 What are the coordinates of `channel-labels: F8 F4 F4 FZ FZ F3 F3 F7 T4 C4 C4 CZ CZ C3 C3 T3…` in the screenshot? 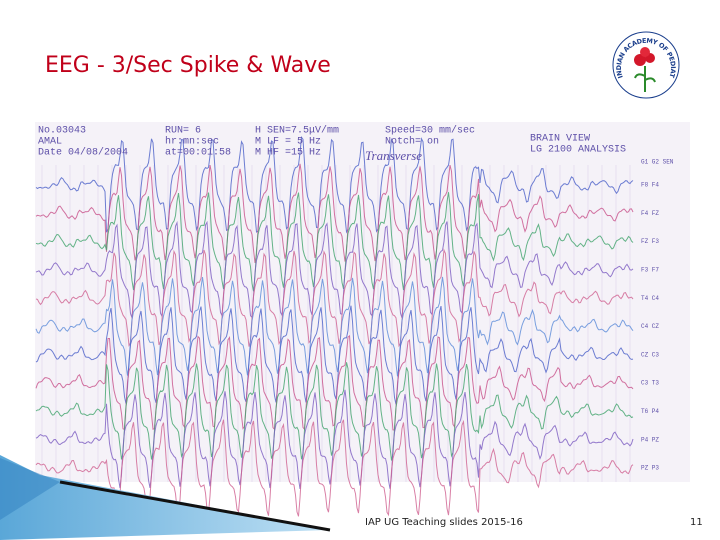 It's located at (650, 327).